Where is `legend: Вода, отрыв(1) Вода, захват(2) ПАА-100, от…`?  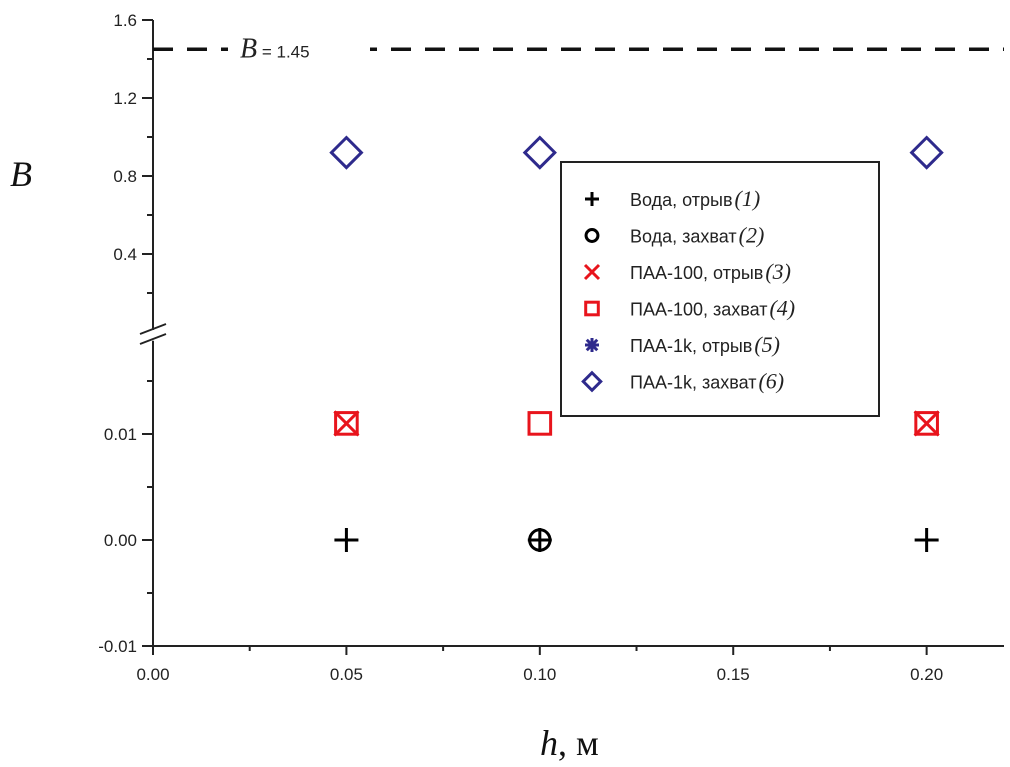 legend: Вода, отрыв(1) Вода, захват(2) ПАА-100, от… is located at coordinates (720, 289).